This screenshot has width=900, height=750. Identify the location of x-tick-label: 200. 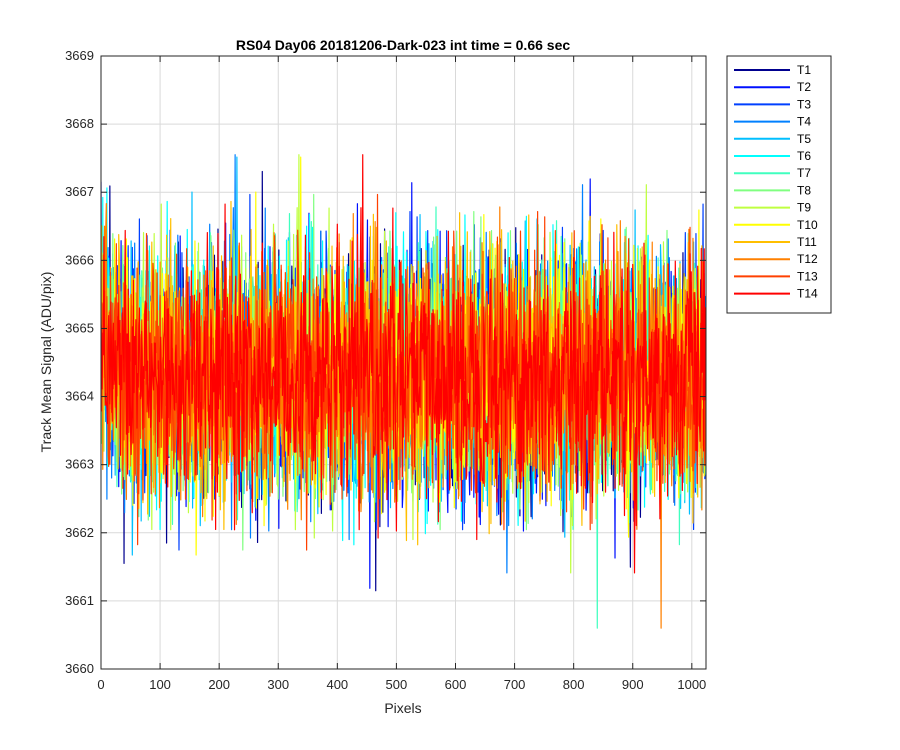
(219, 684).